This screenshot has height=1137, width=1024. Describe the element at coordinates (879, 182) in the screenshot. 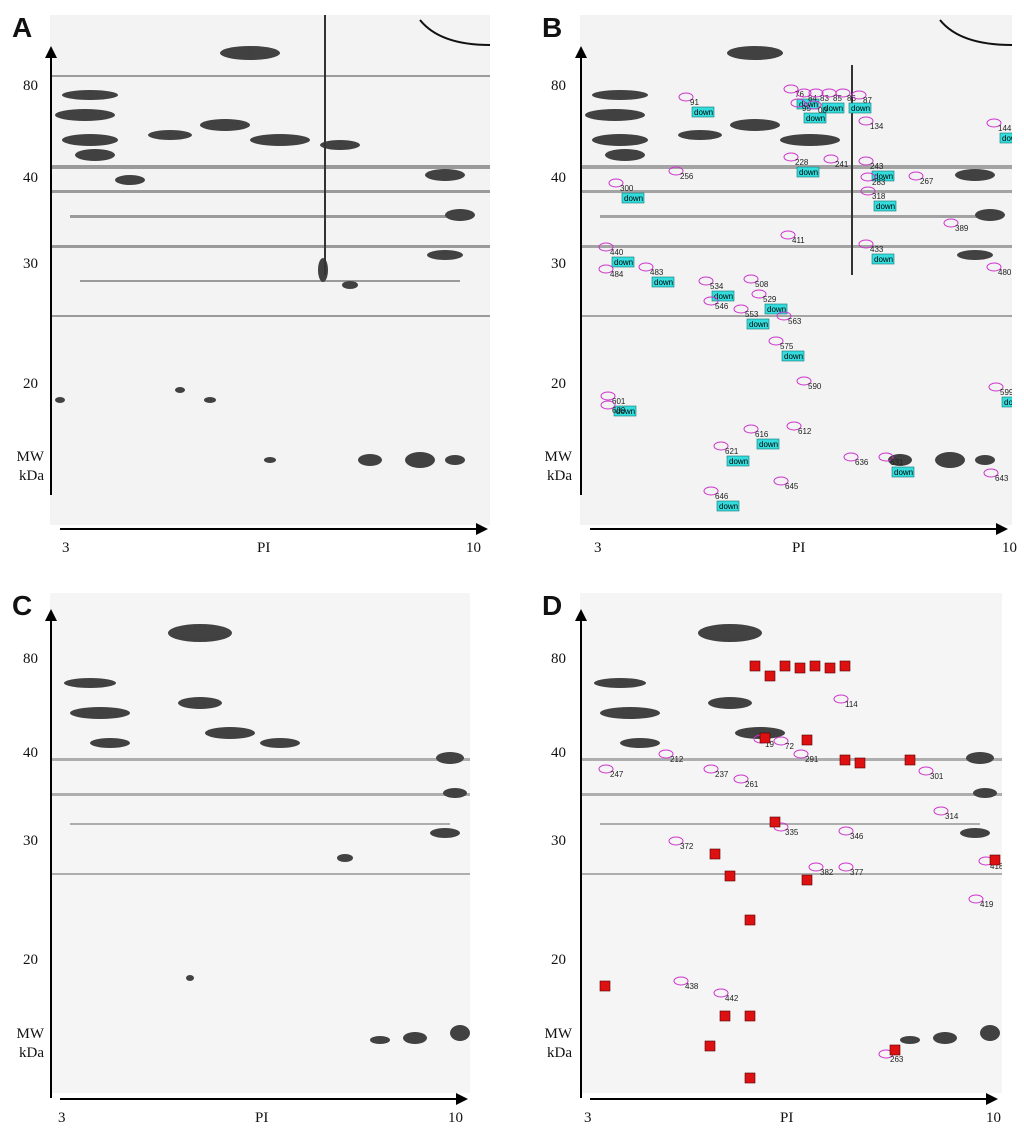

I see `spot-number: 283` at that location.